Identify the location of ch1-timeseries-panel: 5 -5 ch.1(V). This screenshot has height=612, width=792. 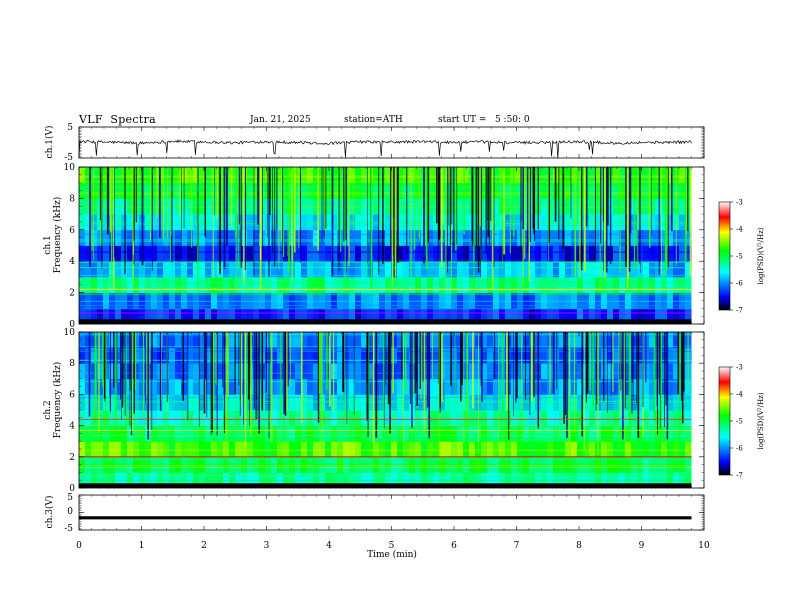
(374, 143).